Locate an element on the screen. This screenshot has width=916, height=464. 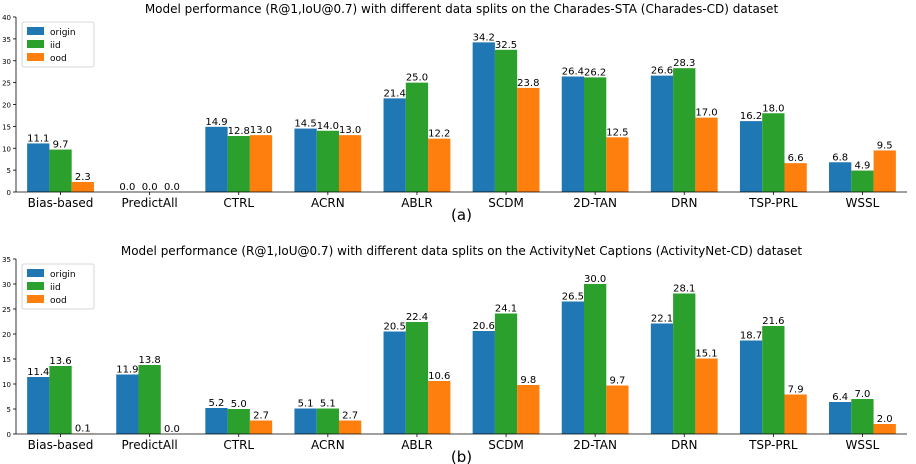
data-label: 17.0 is located at coordinates (706, 113).